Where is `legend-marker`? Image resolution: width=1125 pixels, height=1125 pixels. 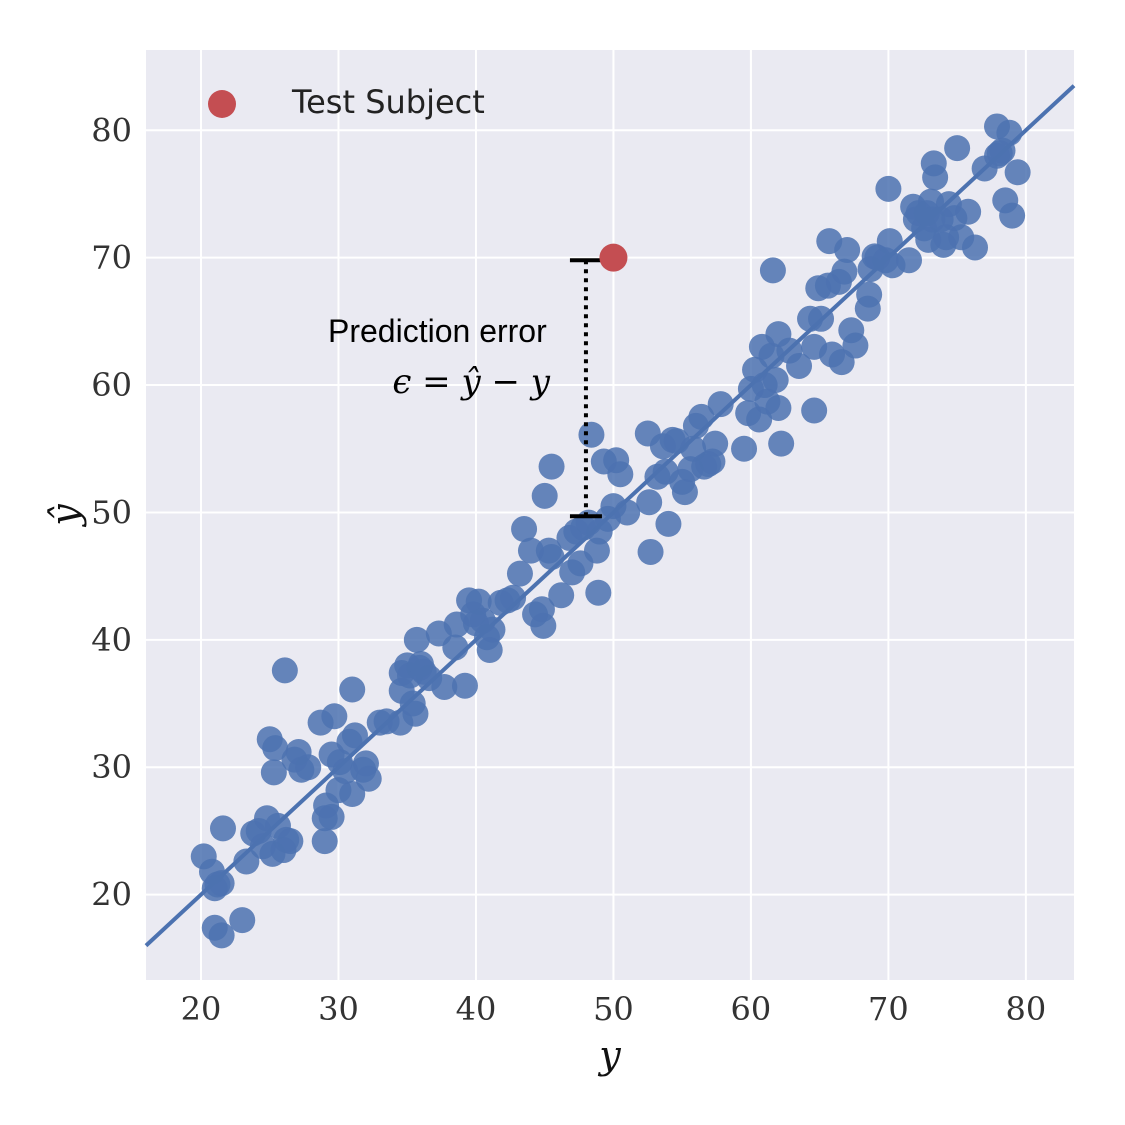
legend-marker is located at coordinates (222, 104).